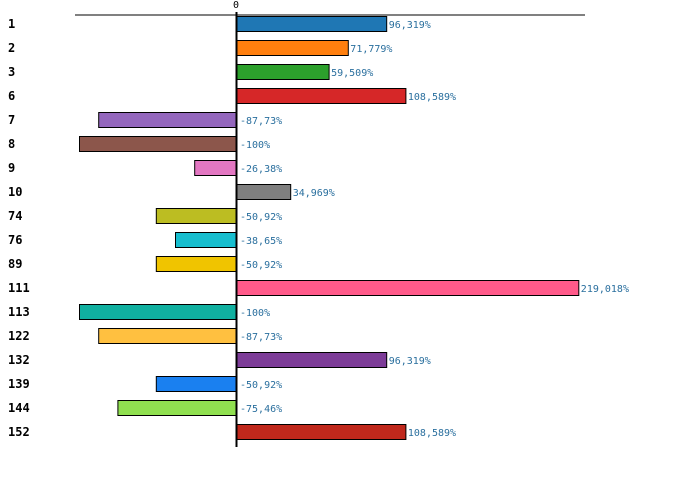 The height and width of the screenshot is (477, 700). What do you see at coordinates (352, 73) in the screenshot?
I see `value-label: 59,509%` at bounding box center [352, 73].